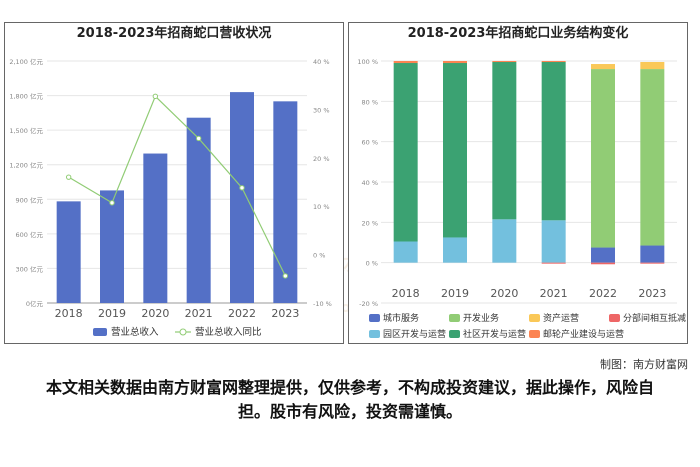 Image resolution: width=700 pixels, height=467 pixels. What do you see at coordinates (321, 159) in the screenshot?
I see `y2-tick-label: 20 %` at bounding box center [321, 159].